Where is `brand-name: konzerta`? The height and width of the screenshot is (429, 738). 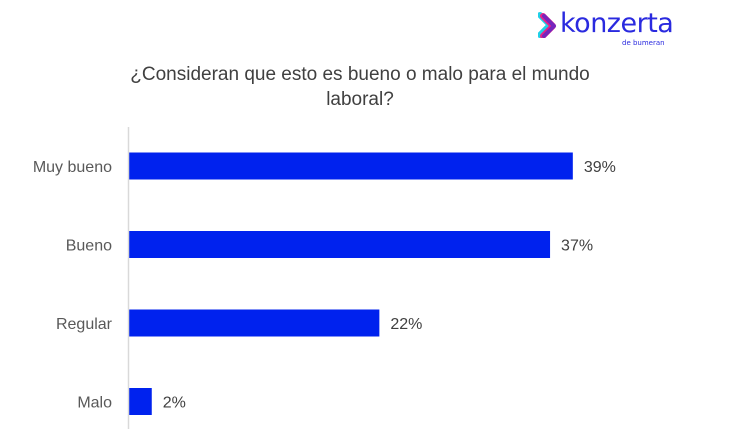 brand-name: konzerta is located at coordinates (617, 23).